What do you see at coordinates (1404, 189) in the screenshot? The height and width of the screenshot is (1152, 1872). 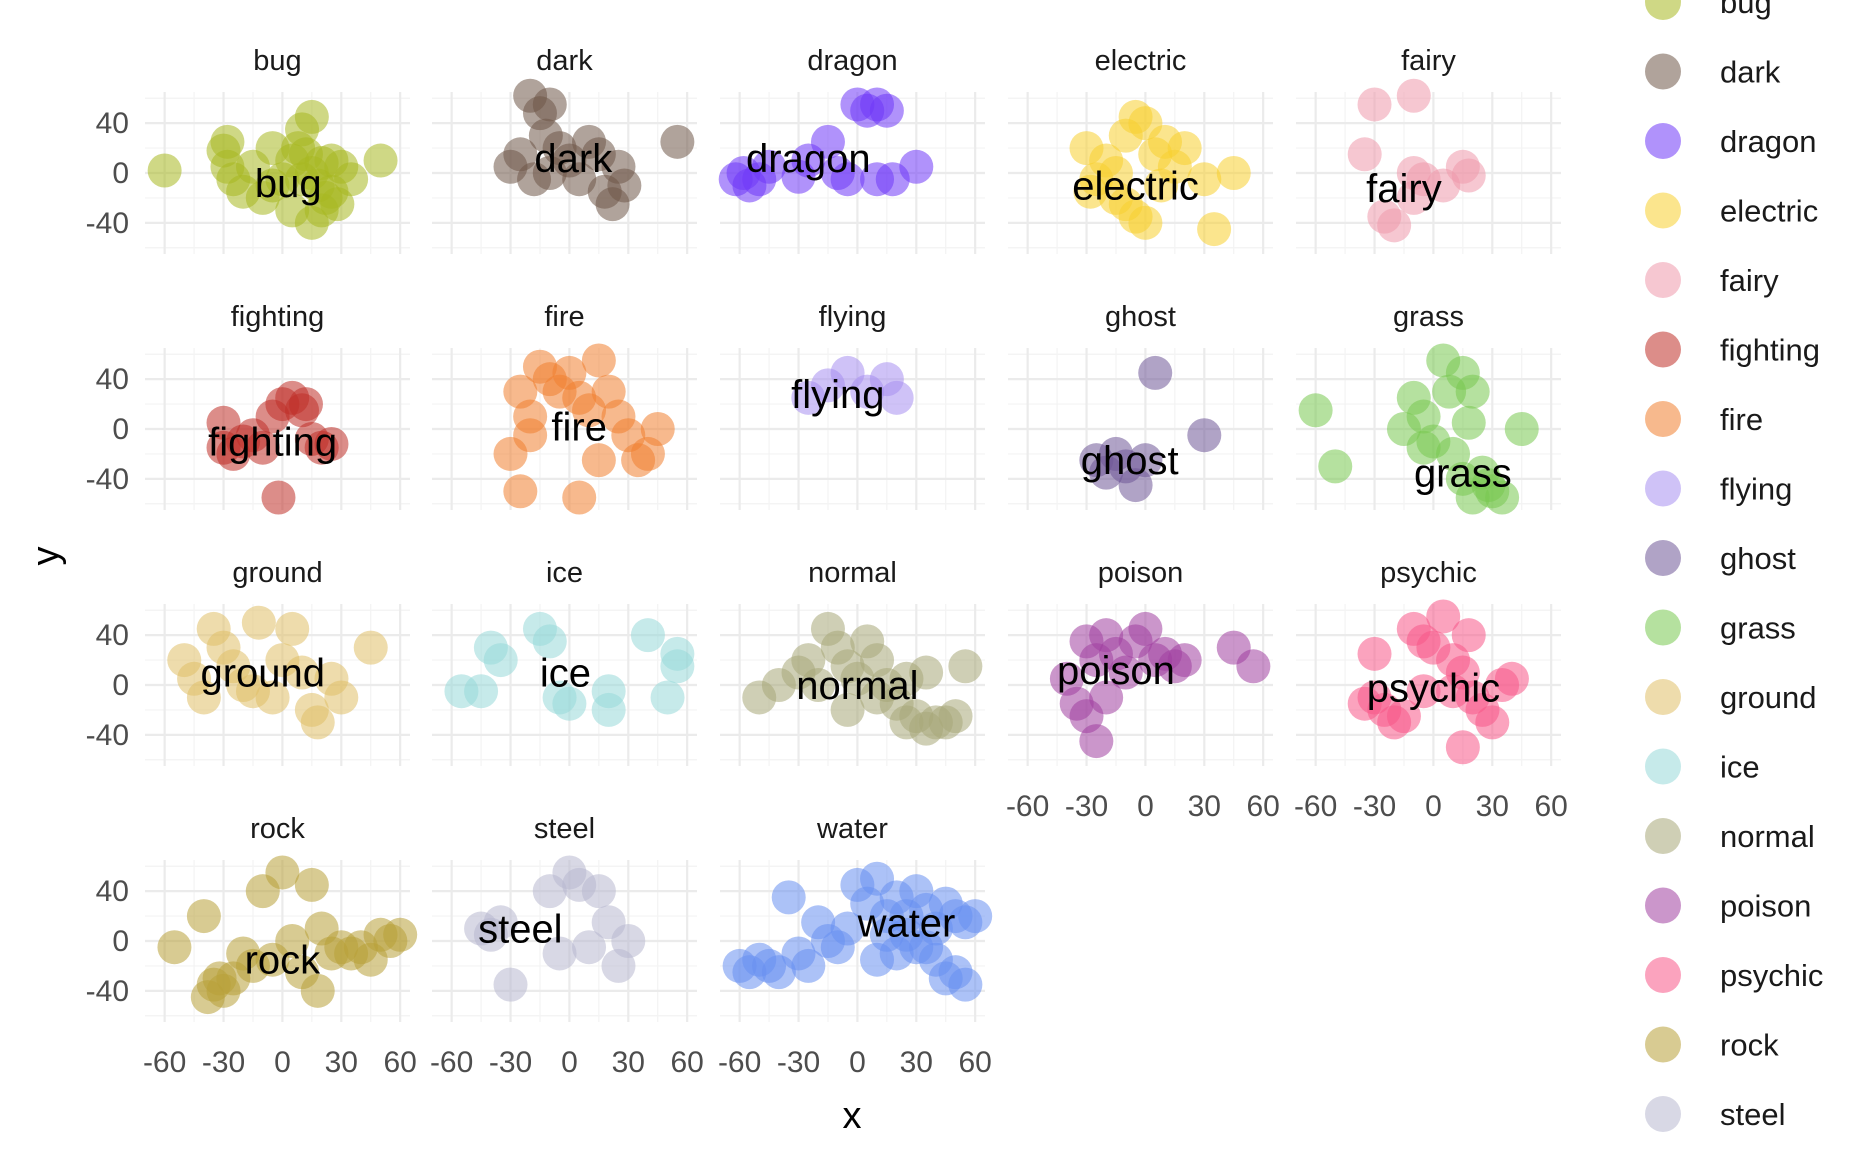 I see `group-label: fairy` at bounding box center [1404, 189].